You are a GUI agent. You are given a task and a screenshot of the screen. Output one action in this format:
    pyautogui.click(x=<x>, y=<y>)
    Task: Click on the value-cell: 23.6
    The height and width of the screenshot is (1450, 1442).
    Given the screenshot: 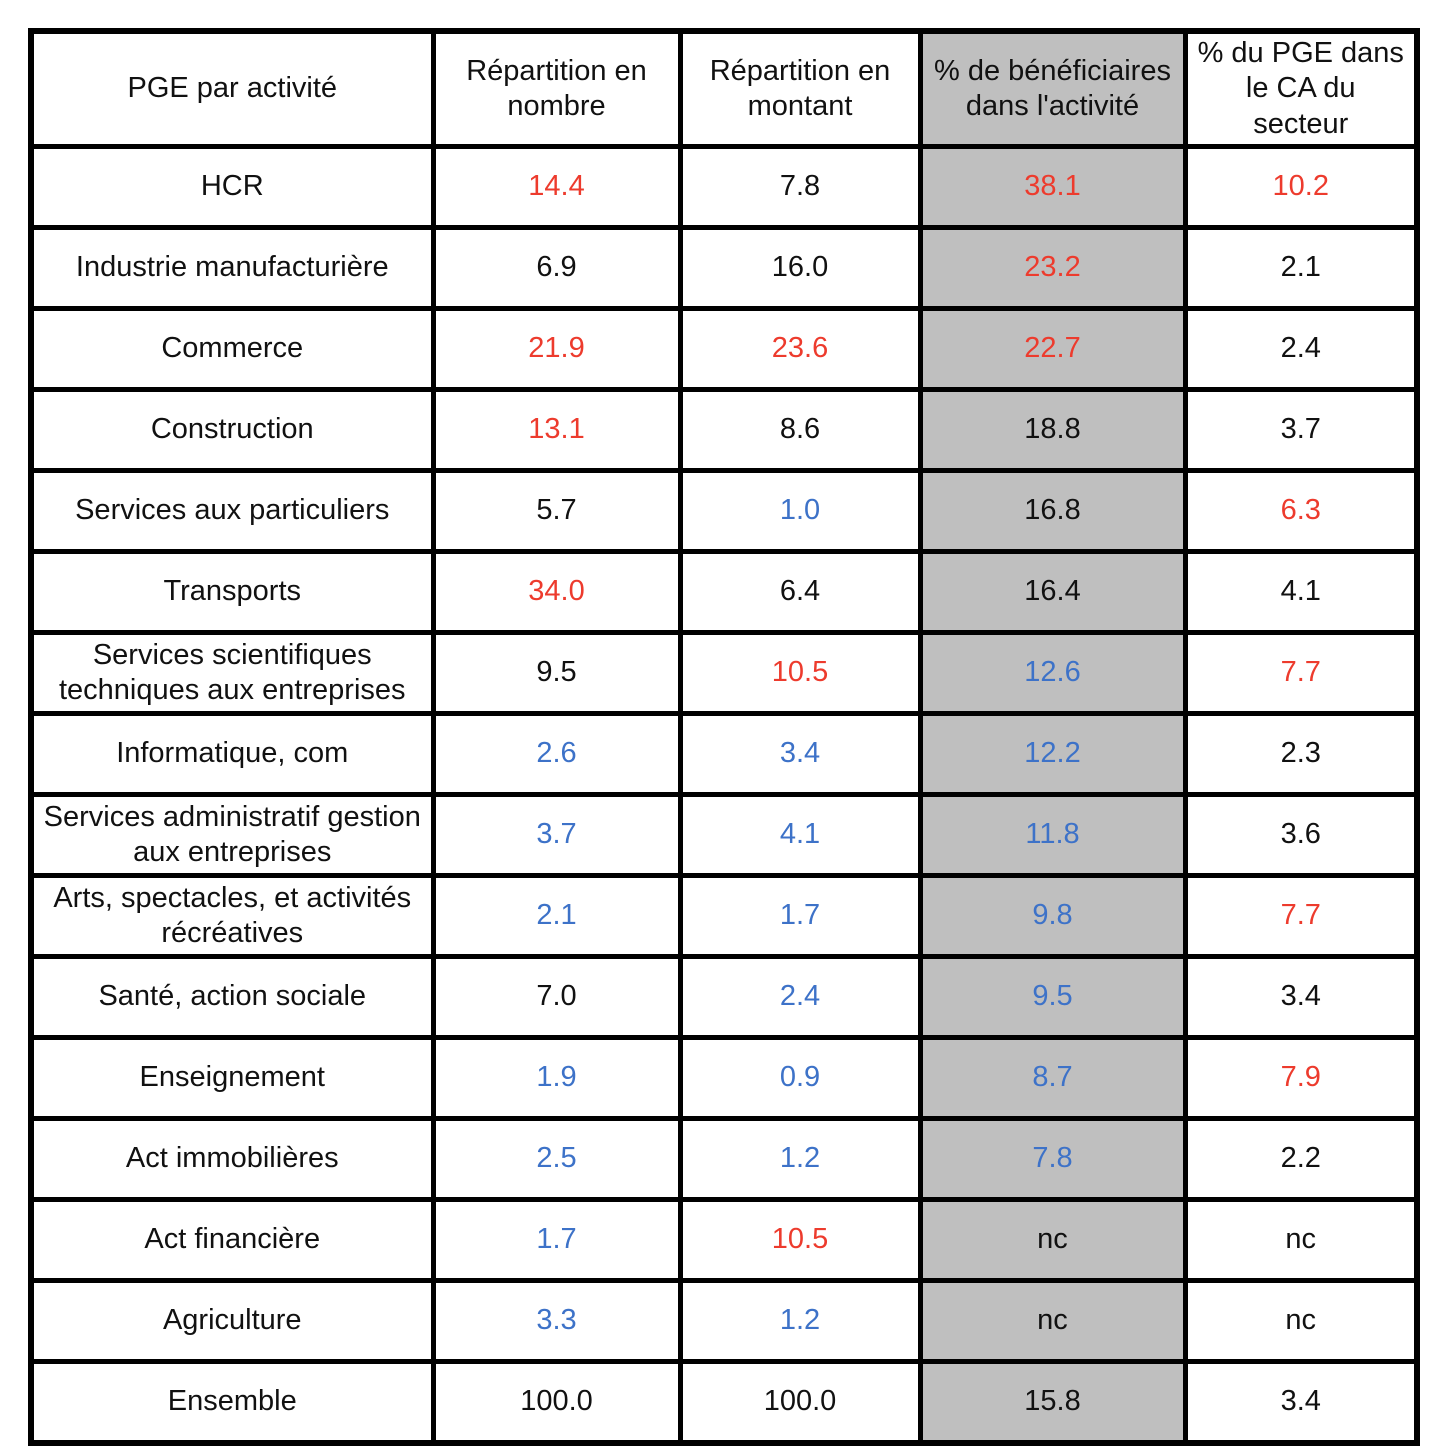 What is the action you would take?
    pyautogui.click(x=800, y=349)
    